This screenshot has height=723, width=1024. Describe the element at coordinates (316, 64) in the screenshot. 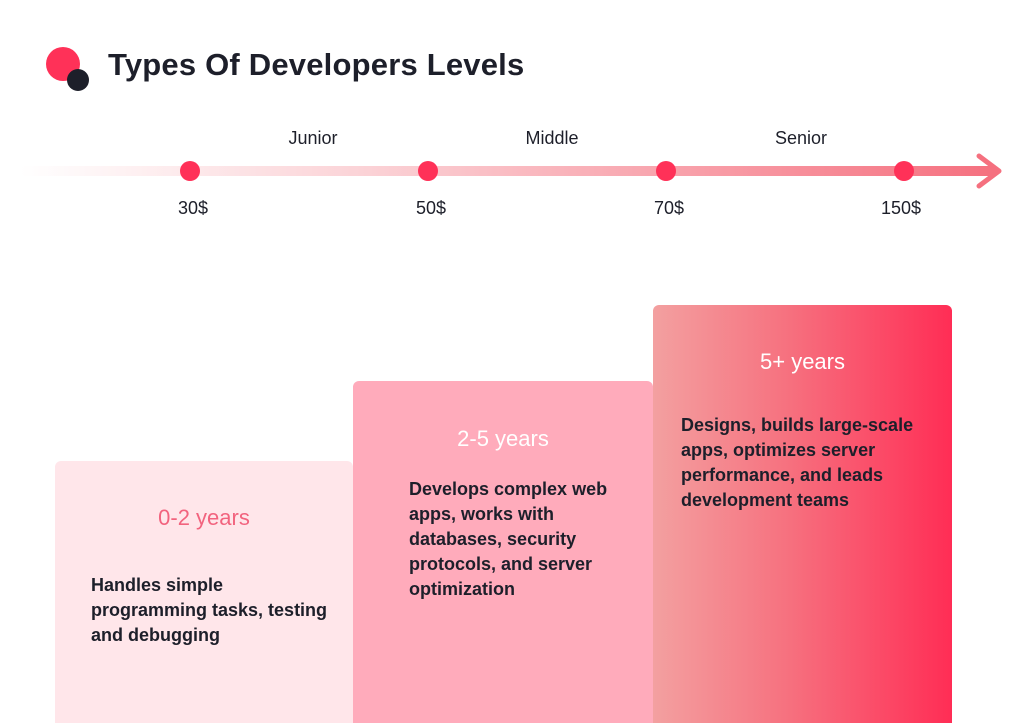

I see `page-title: Types Of Developers Levels` at that location.